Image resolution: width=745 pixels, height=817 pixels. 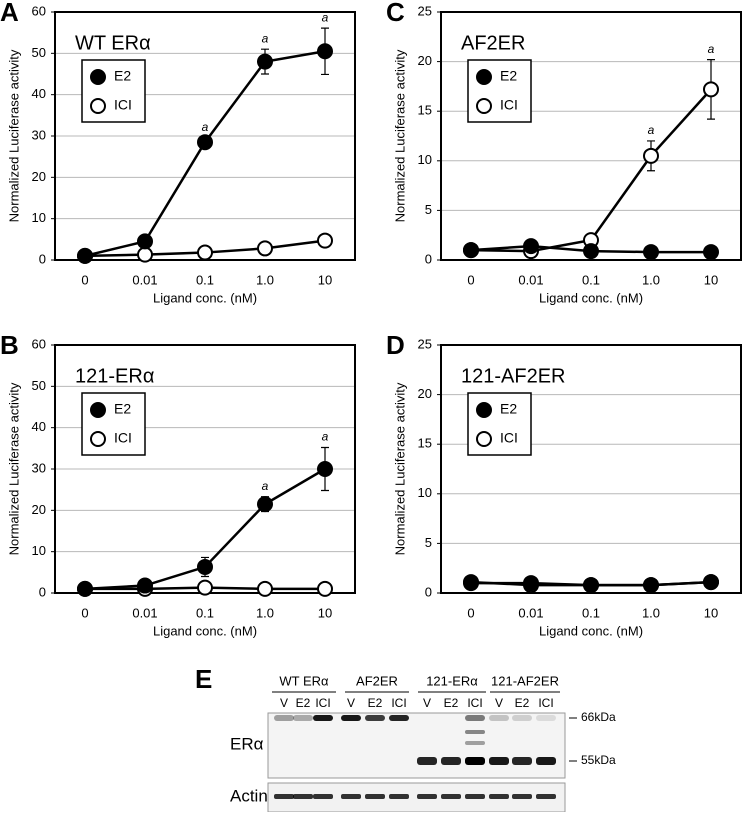 What do you see at coordinates (249, 795) in the screenshot?
I see `row-label: Actin` at bounding box center [249, 795].